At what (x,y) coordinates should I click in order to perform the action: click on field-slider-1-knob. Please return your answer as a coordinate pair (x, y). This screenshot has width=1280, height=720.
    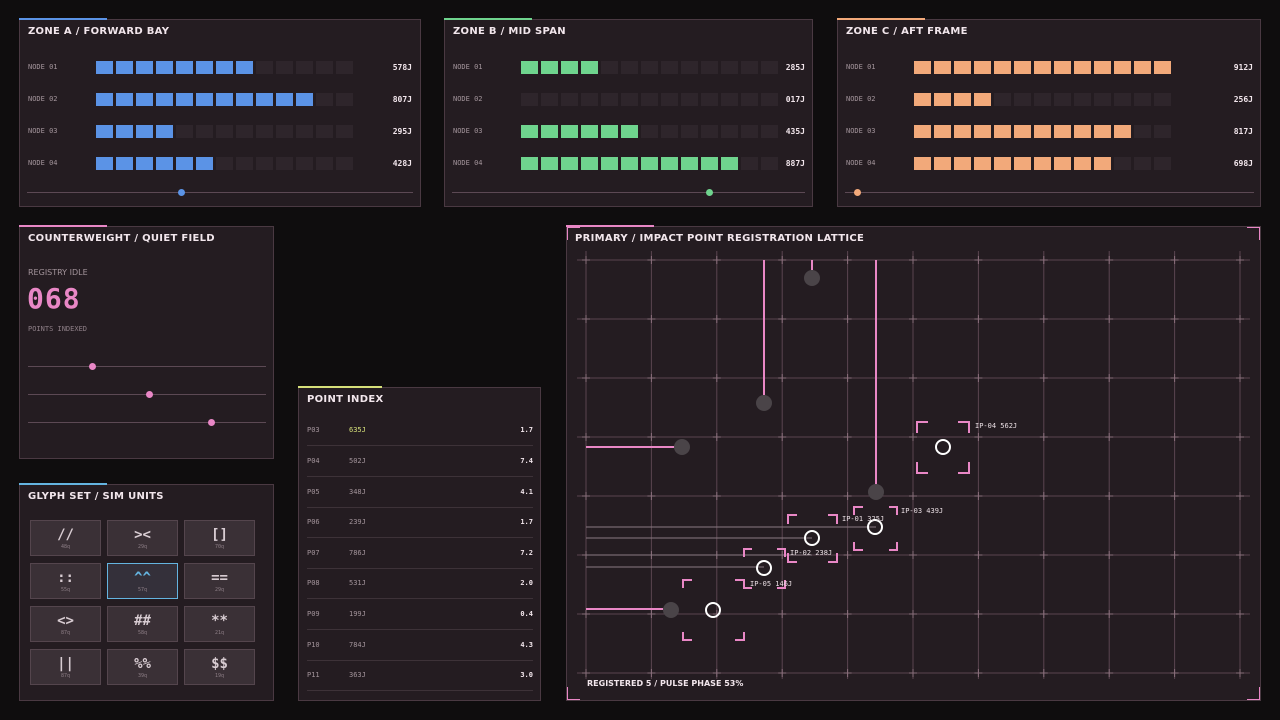
    Looking at the image, I should click on (92, 366).